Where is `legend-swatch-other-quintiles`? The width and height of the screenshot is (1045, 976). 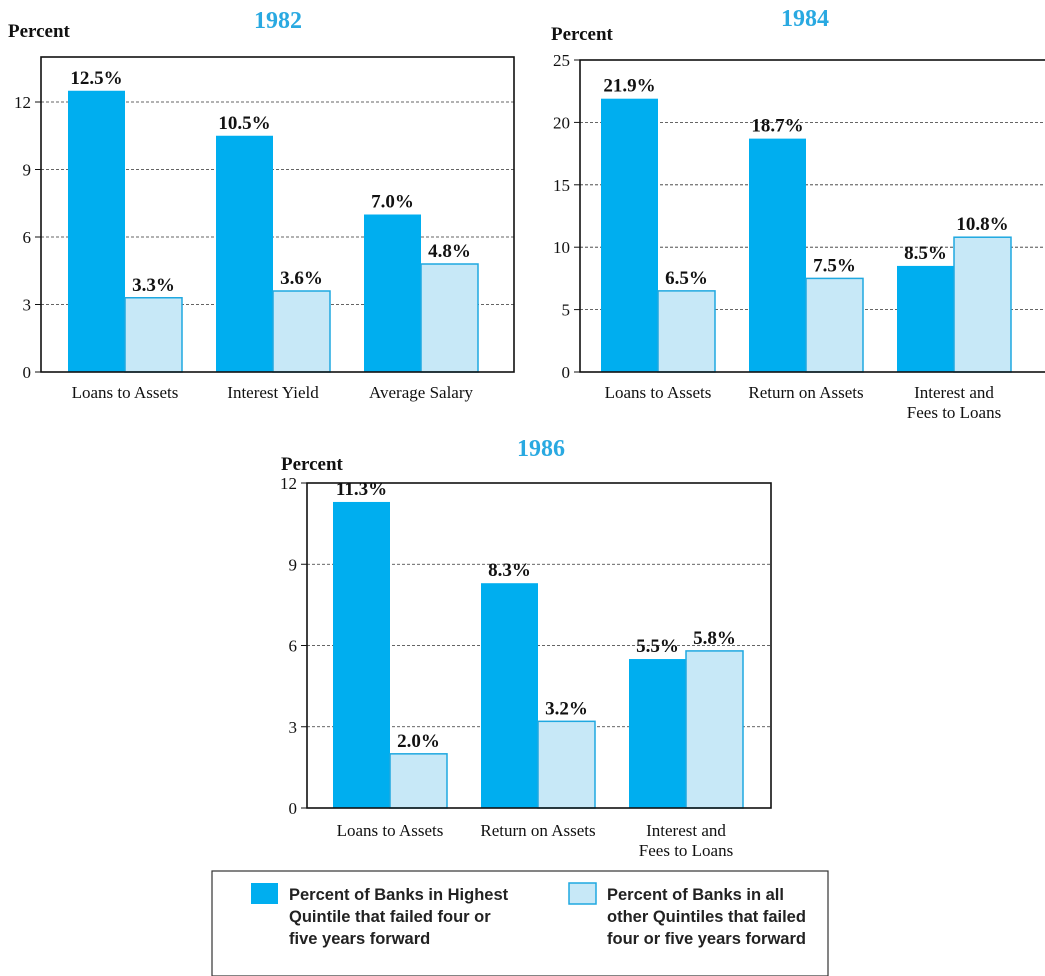
legend-swatch-other-quintiles is located at coordinates (582, 893).